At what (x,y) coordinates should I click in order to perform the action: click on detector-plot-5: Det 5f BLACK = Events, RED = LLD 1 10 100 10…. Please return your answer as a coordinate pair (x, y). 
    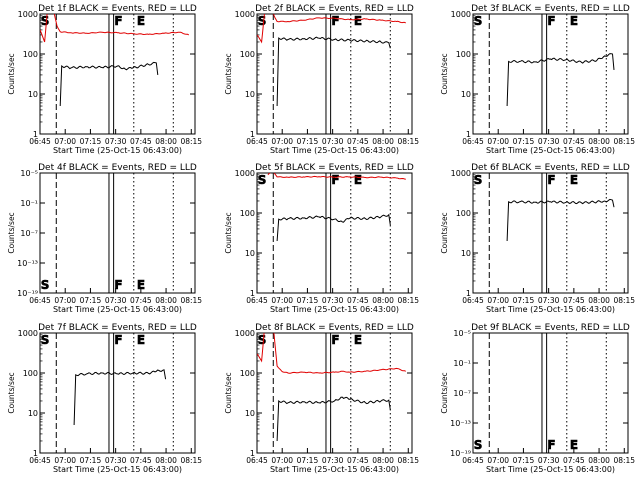
    Looking at the image, I should click on (321, 238).